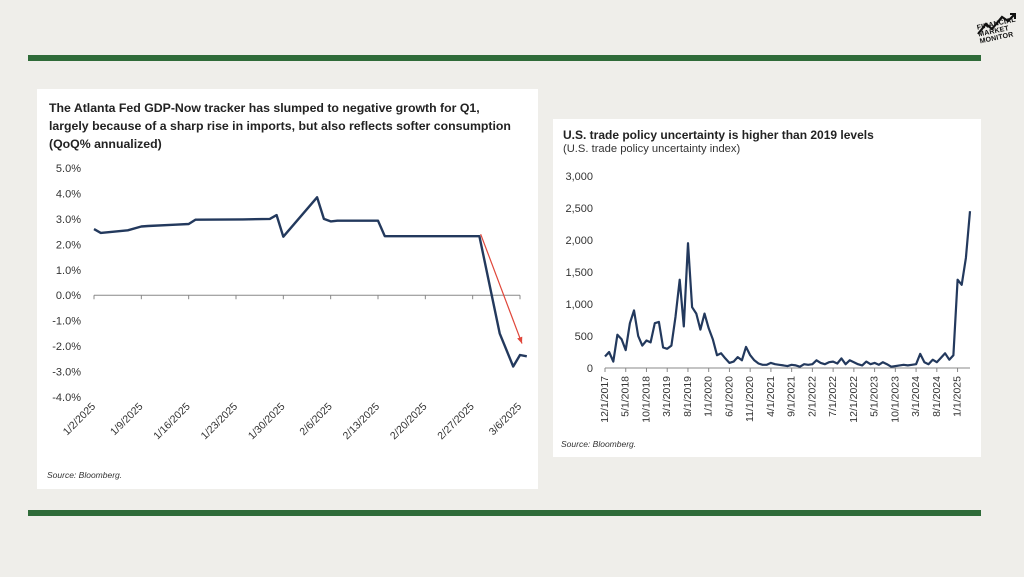 The image size is (1024, 577). Describe the element at coordinates (66, 322) in the screenshot. I see `gdpnow-y-tick-label: -1.0%` at that location.